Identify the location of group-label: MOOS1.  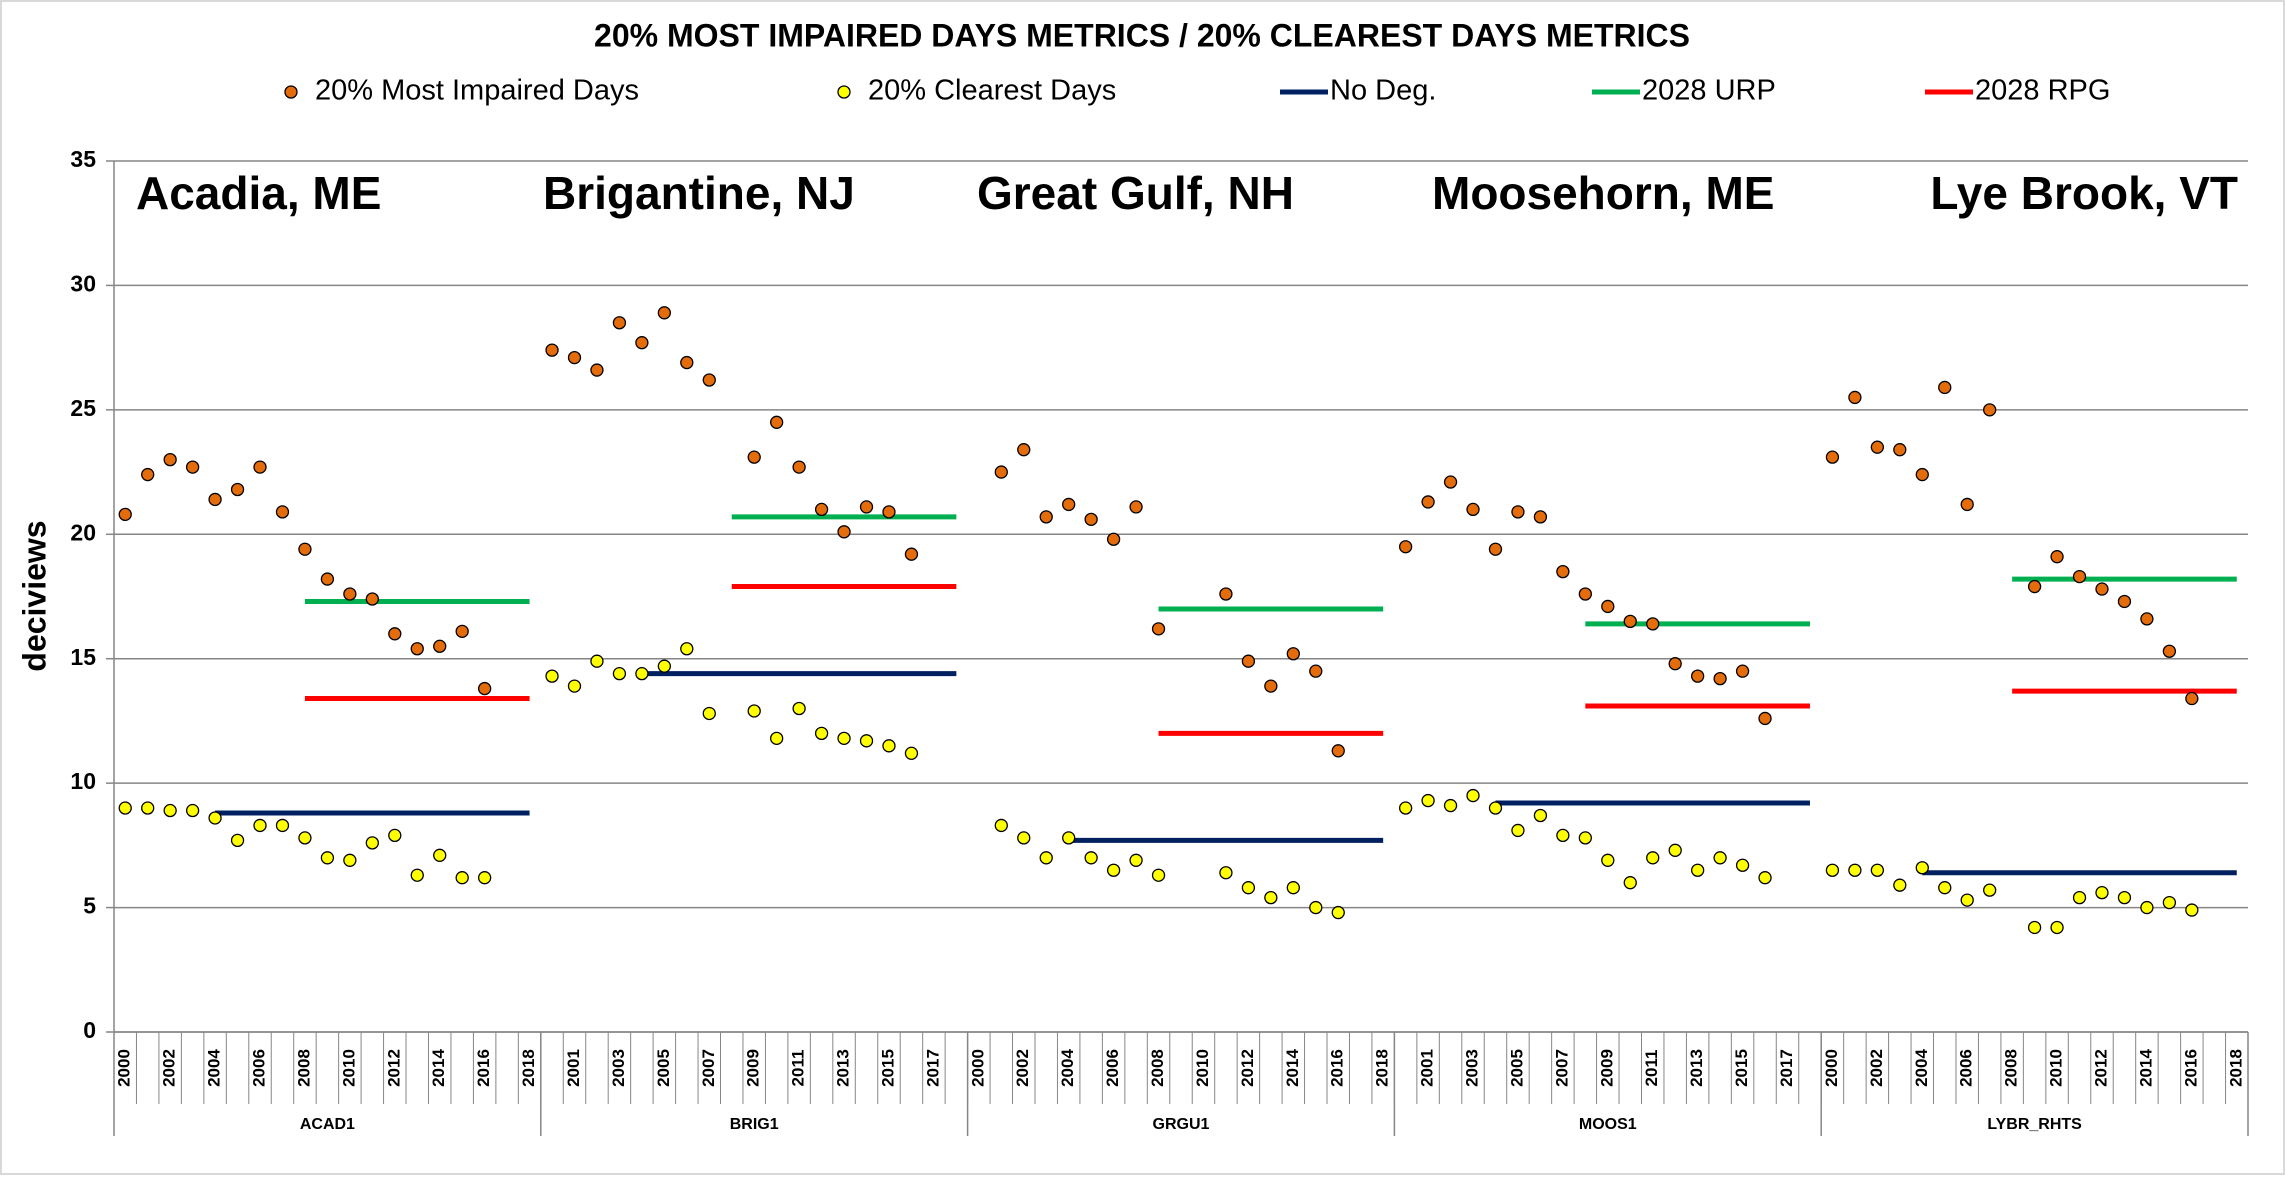
(1608, 1124).